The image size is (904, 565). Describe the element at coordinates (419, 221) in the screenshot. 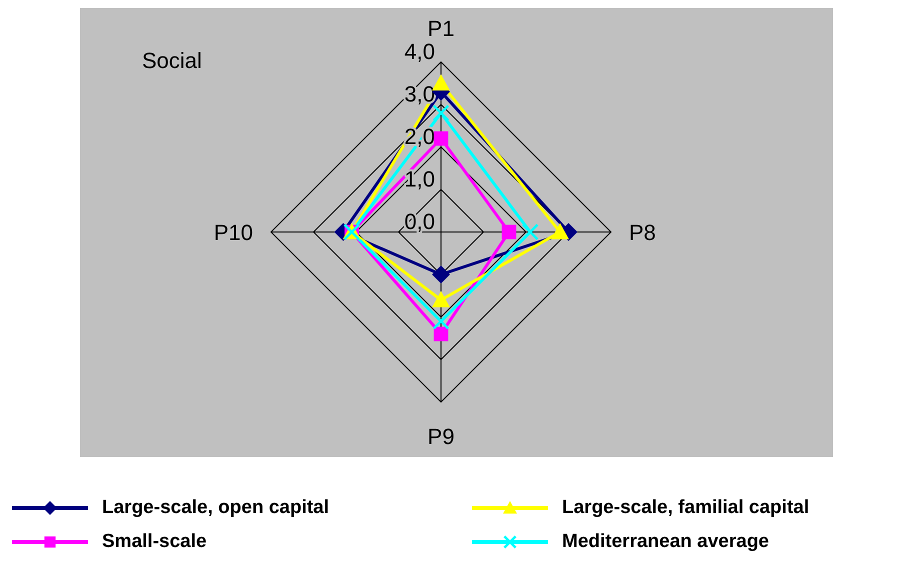

I see `y-tick-label: 0,0` at that location.